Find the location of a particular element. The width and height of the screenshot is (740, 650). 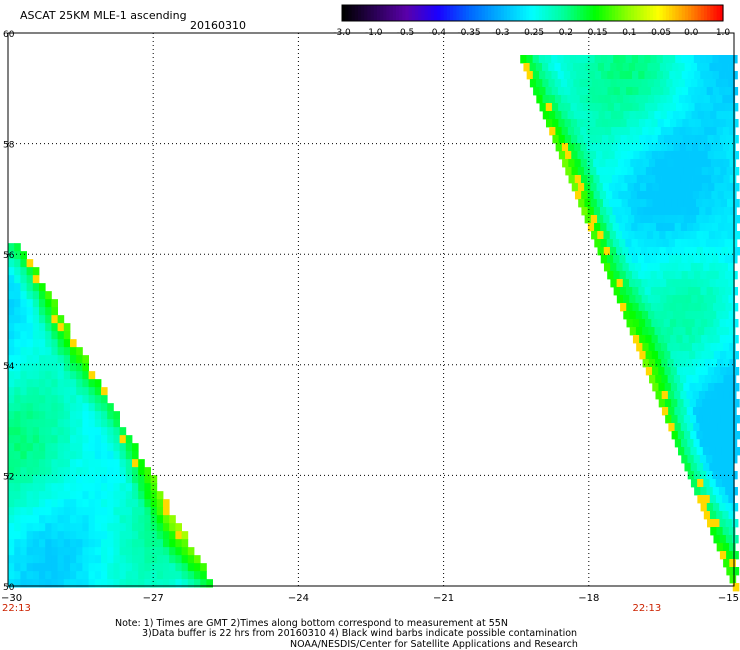

x-tick-label: −30 is located at coordinates (11, 598).